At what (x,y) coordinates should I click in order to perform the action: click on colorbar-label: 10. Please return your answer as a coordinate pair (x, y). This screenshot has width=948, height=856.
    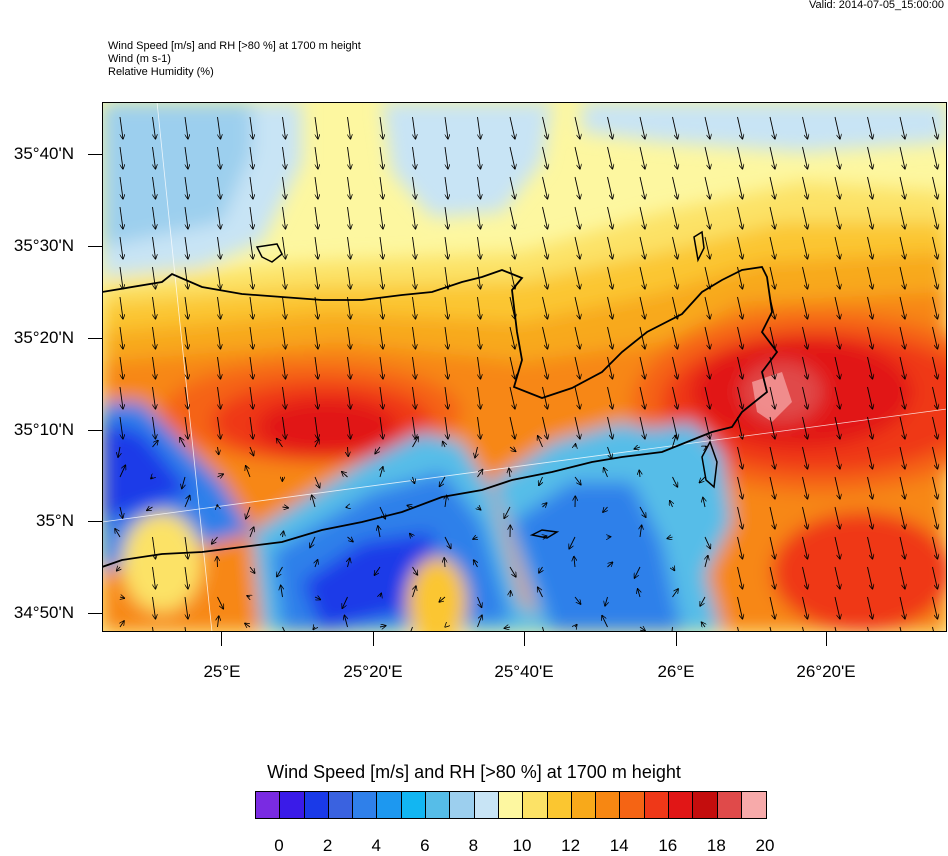
    Looking at the image, I should click on (522, 846).